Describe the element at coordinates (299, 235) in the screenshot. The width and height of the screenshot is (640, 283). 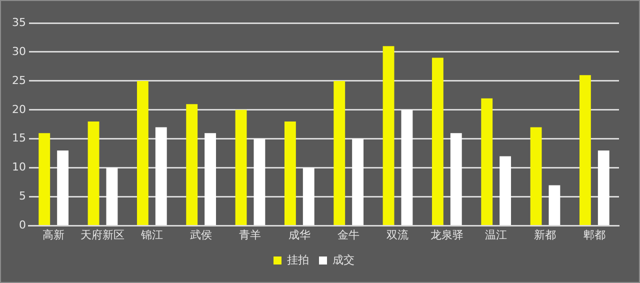
I see `x-tick-label: 成华` at that location.